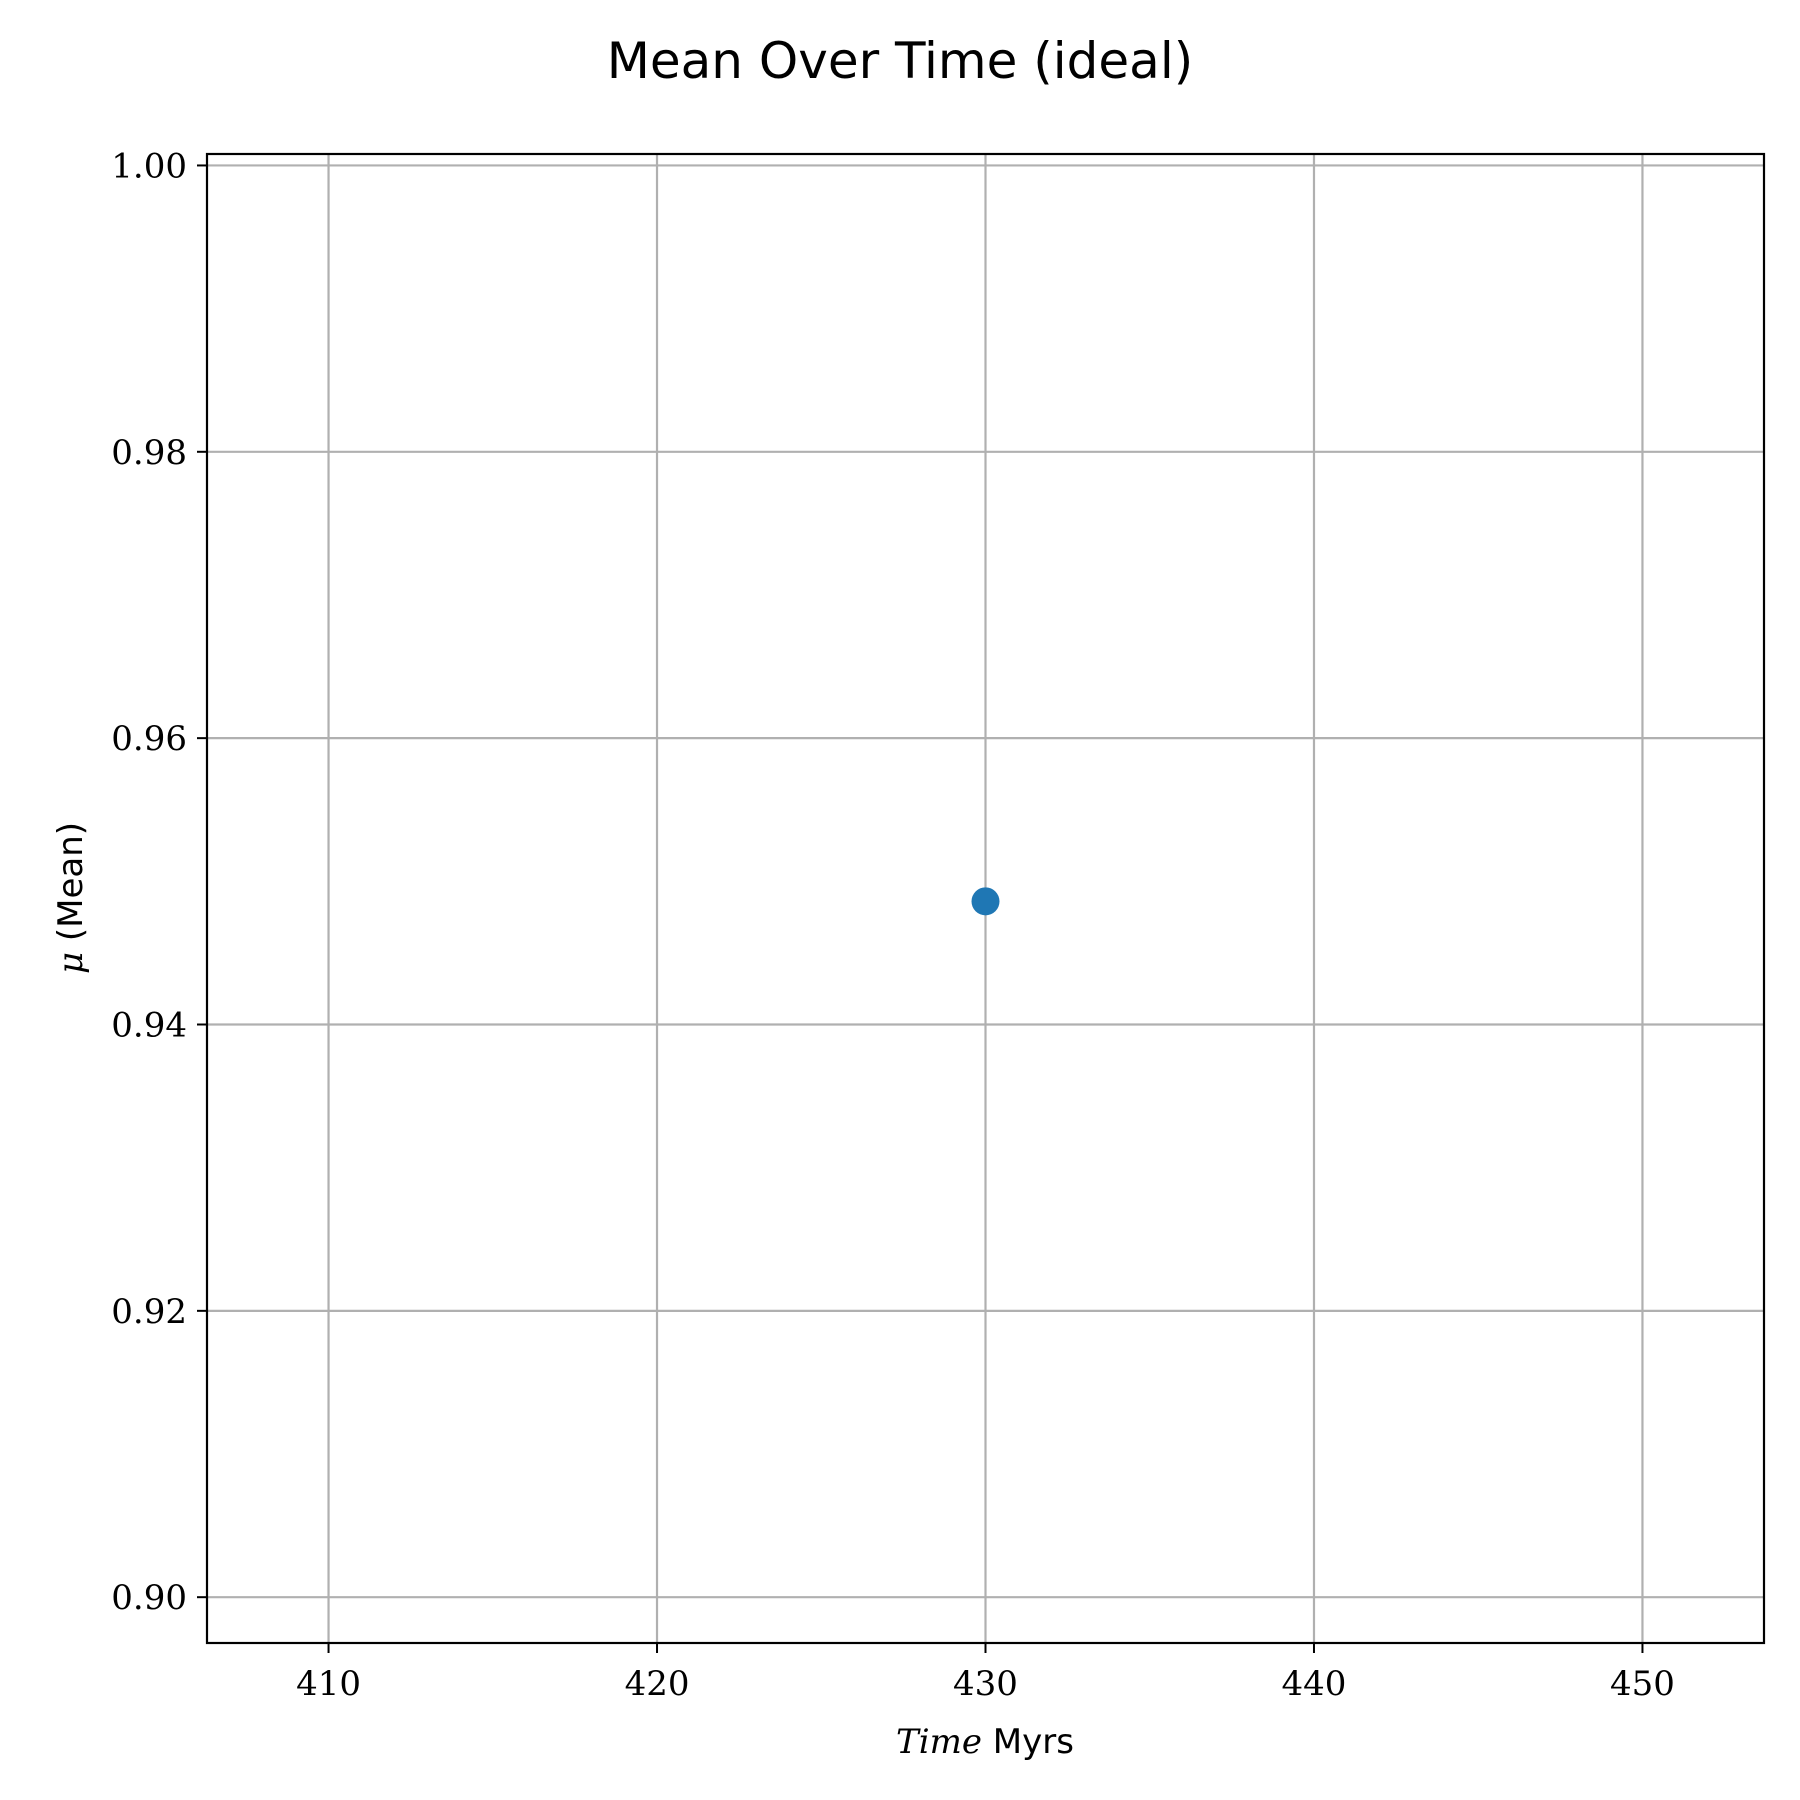 The height and width of the screenshot is (1800, 1800). Describe the element at coordinates (71, 898) in the screenshot. I see `y-axis-label: μ (Mean)` at that location.